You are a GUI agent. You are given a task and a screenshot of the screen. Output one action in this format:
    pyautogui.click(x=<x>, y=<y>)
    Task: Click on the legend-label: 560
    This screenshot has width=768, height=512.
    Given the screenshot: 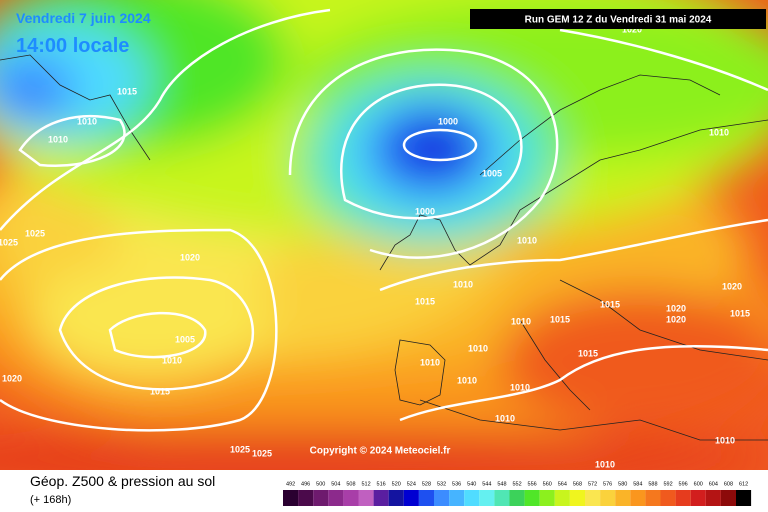 What is the action you would take?
    pyautogui.click(x=547, y=484)
    